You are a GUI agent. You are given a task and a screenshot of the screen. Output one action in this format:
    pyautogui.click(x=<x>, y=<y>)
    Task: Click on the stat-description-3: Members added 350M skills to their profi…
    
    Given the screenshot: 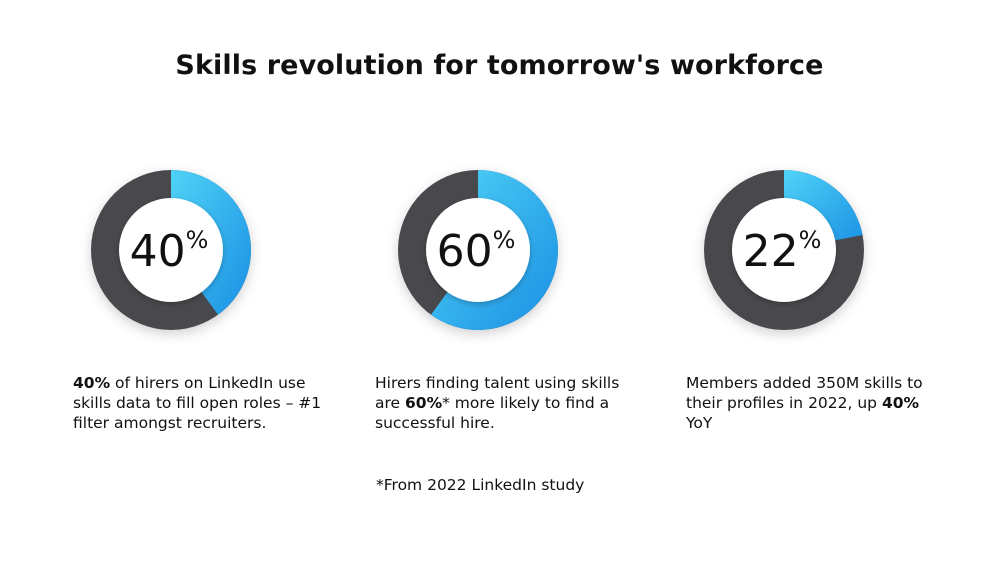 What is the action you would take?
    pyautogui.click(x=816, y=403)
    